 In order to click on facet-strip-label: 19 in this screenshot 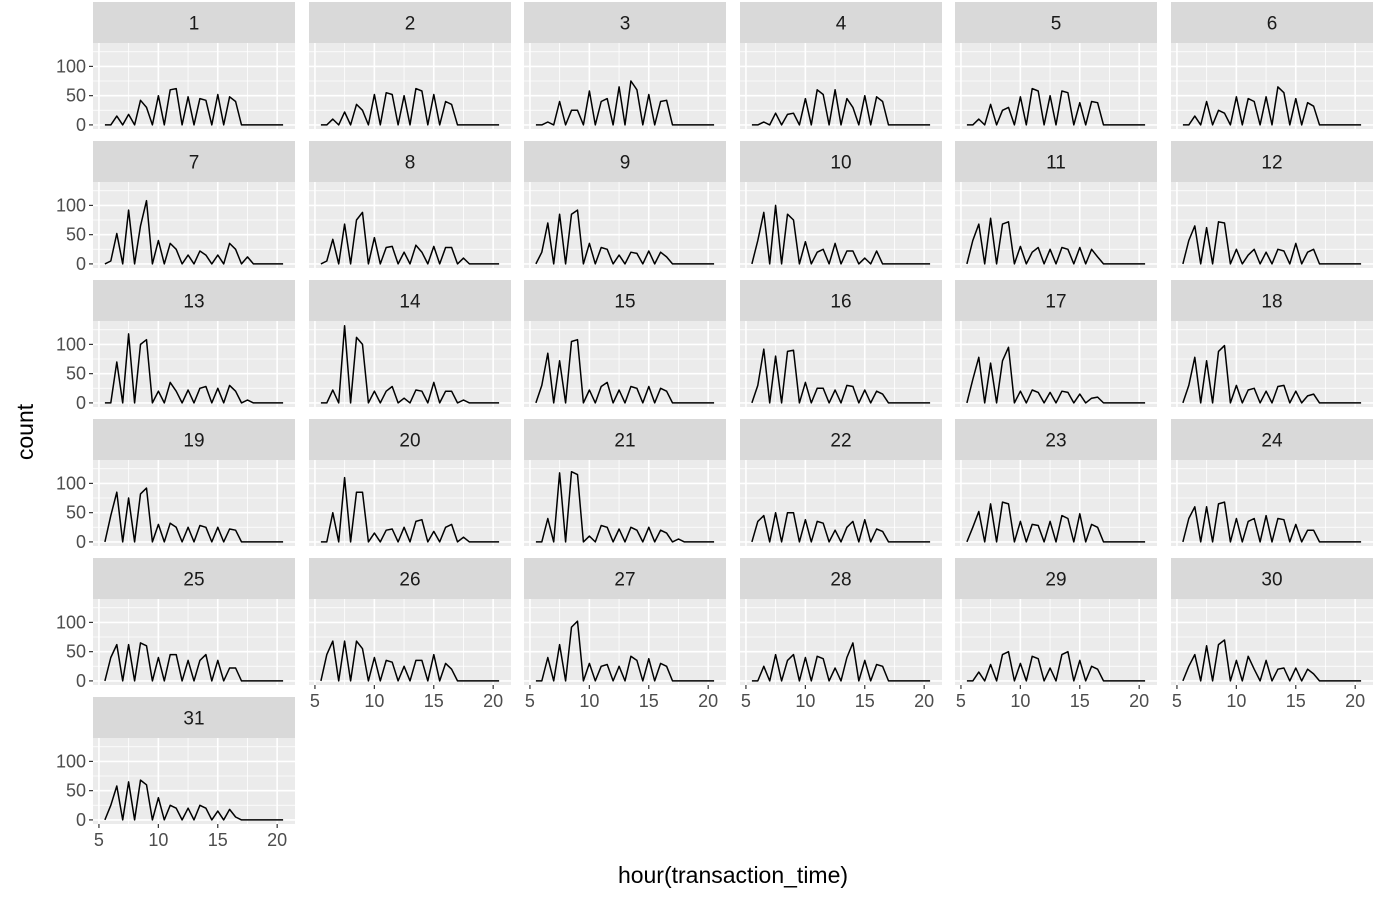, I will do `click(193, 441)`.